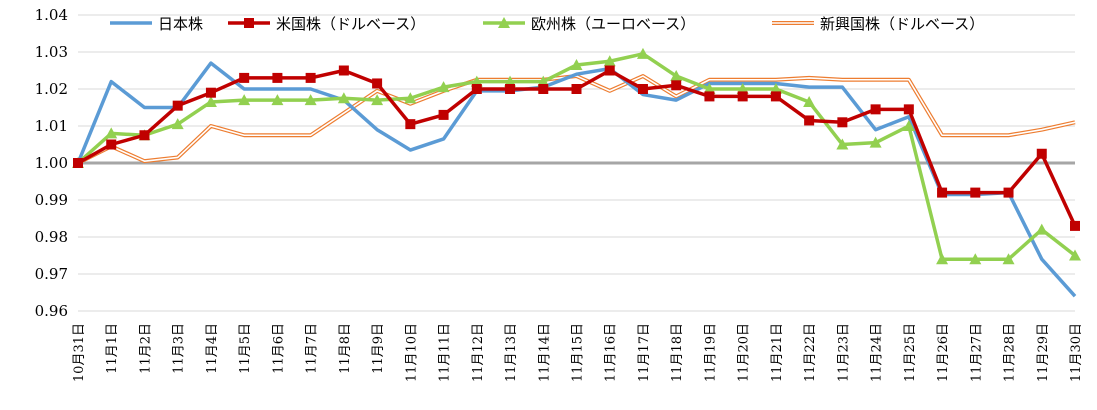 This screenshot has height=410, width=1097. I want to click on x-tick-label: 11月15日, so click(578, 352).